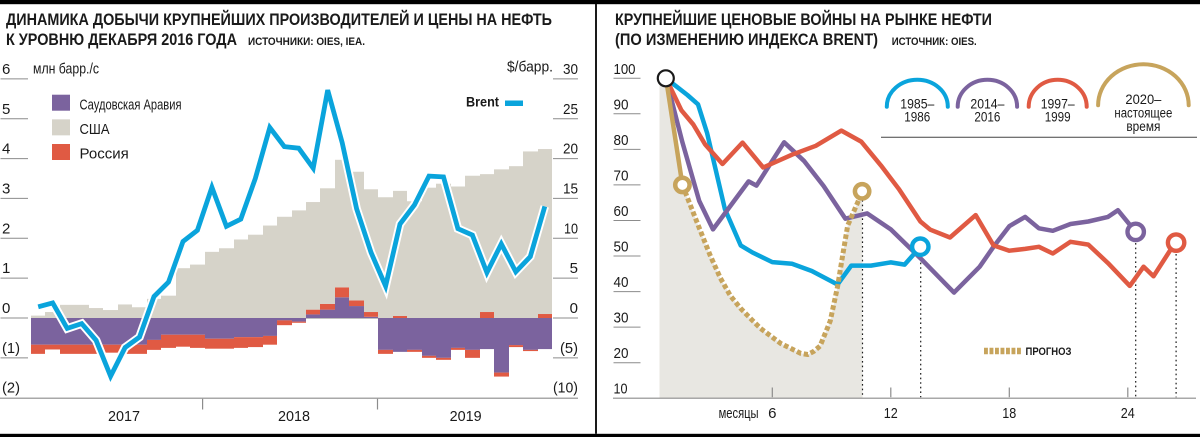 The height and width of the screenshot is (437, 1200). What do you see at coordinates (934, 42) in the screenshot?
I see `svg-text: ИСТОЧНИК: OIES.` at bounding box center [934, 42].